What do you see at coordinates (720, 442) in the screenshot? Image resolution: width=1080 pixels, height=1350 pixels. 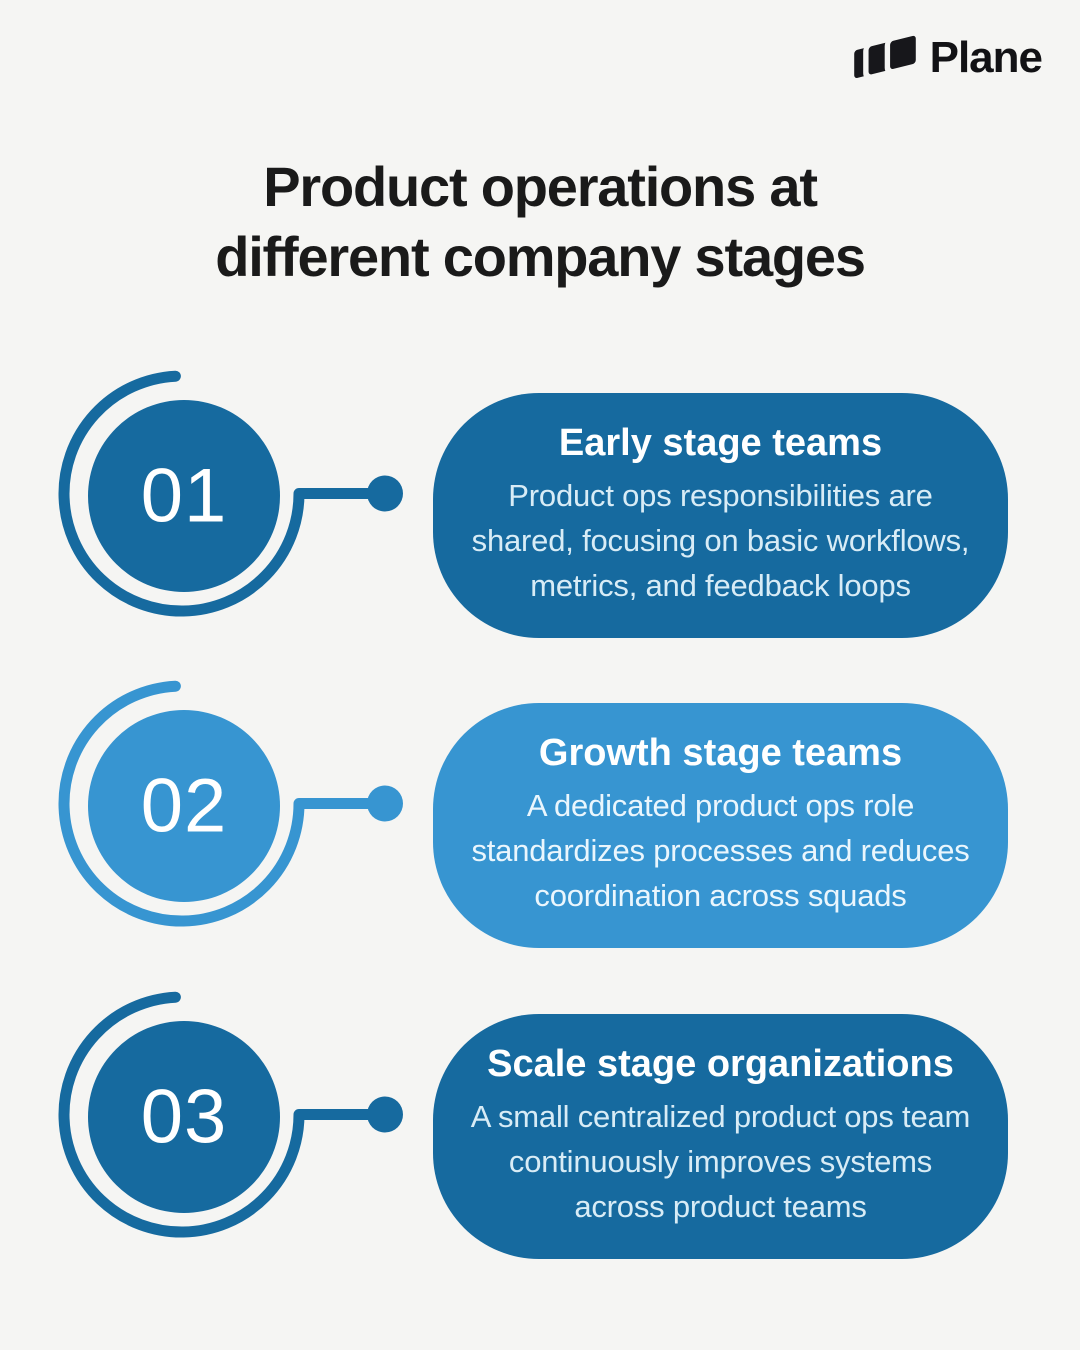 I see `card-heading: Early stage teams` at bounding box center [720, 442].